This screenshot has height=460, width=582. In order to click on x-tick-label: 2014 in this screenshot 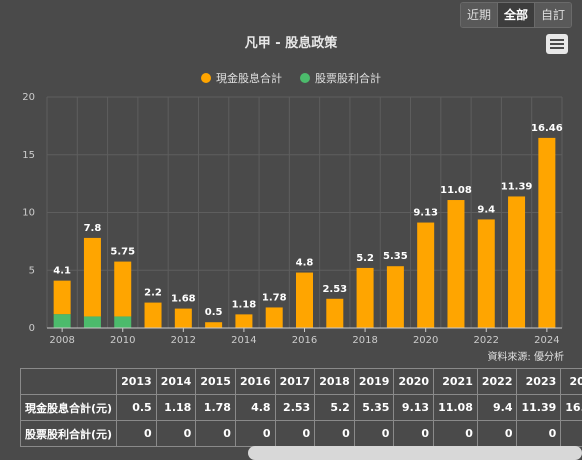, I will do `click(243, 340)`.